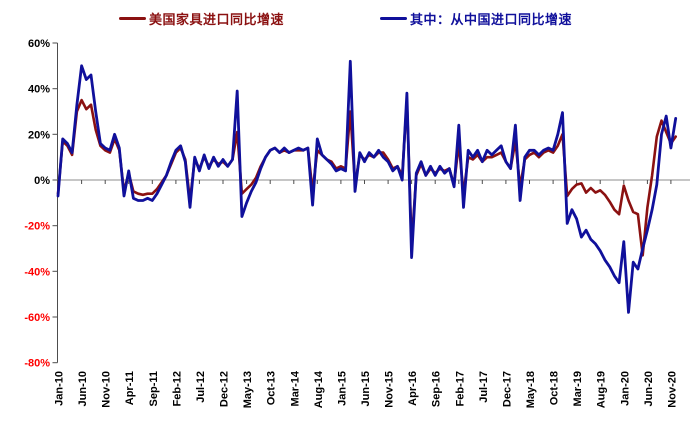  What do you see at coordinates (37, 318) in the screenshot?
I see `svg-text: -60%` at bounding box center [37, 318].